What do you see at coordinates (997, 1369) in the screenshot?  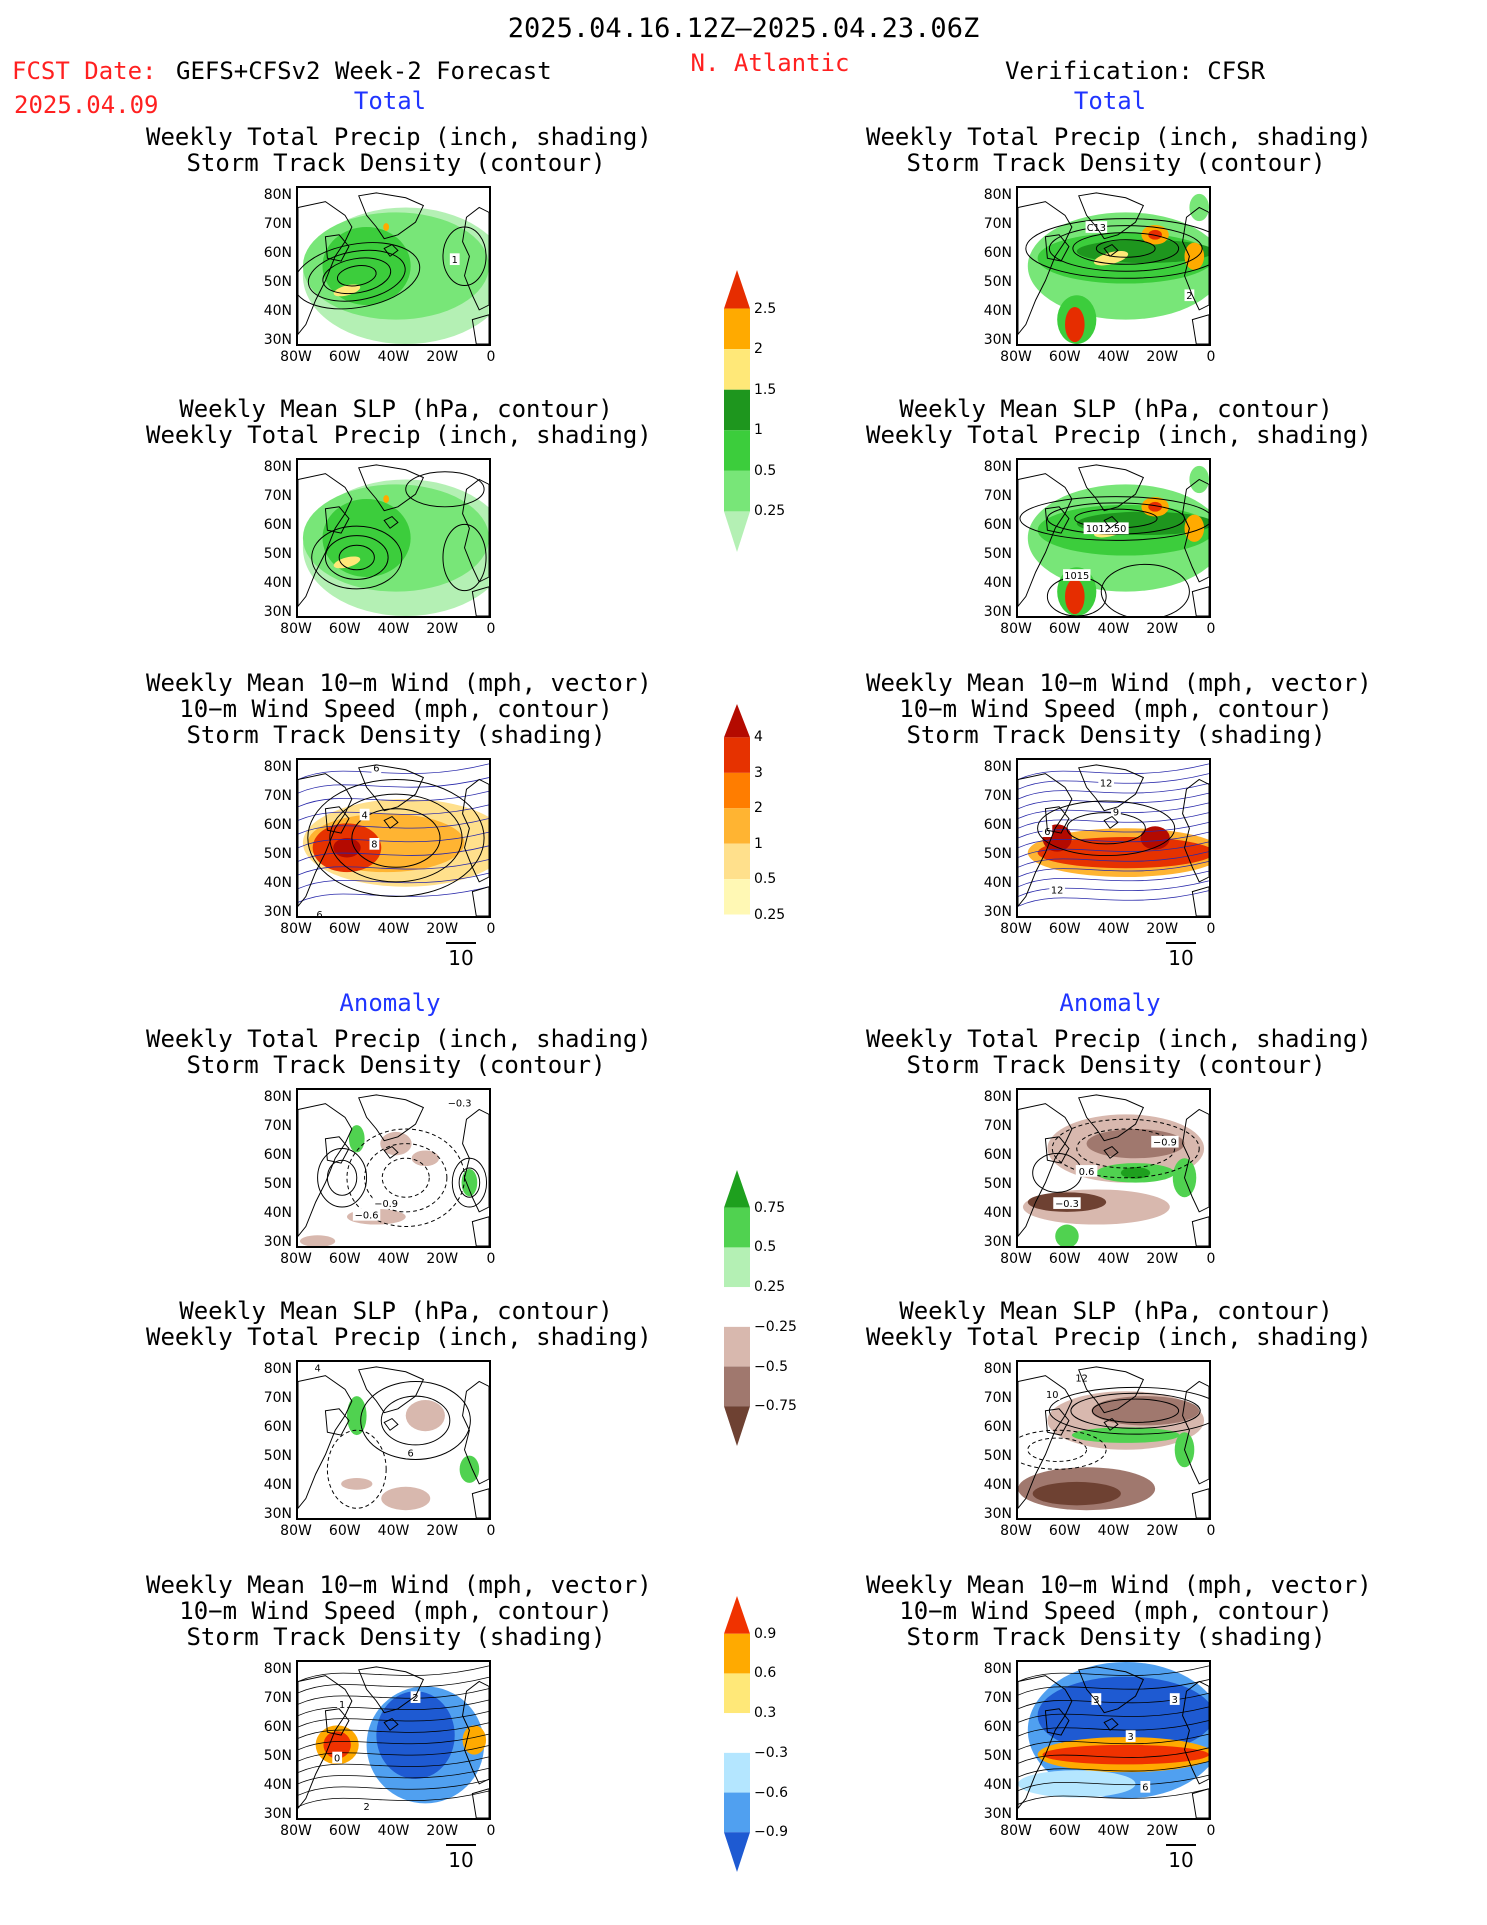 I see `cfsr-anom-slp-lat-80N: 80N` at bounding box center [997, 1369].